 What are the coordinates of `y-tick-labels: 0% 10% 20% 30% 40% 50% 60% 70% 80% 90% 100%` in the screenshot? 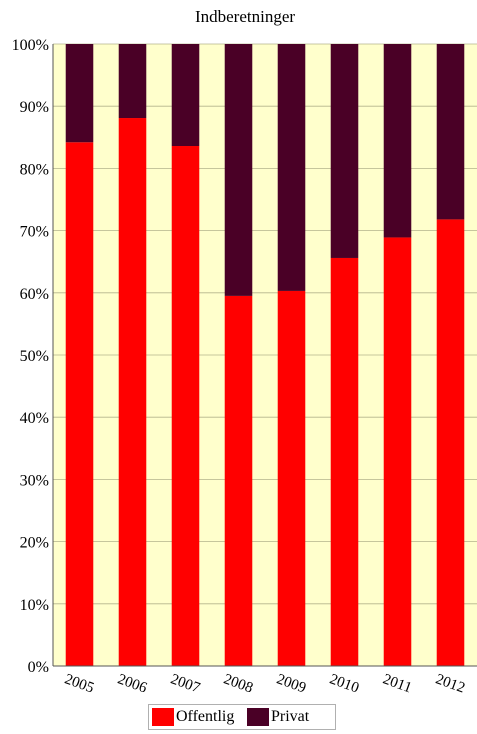 It's located at (30, 356).